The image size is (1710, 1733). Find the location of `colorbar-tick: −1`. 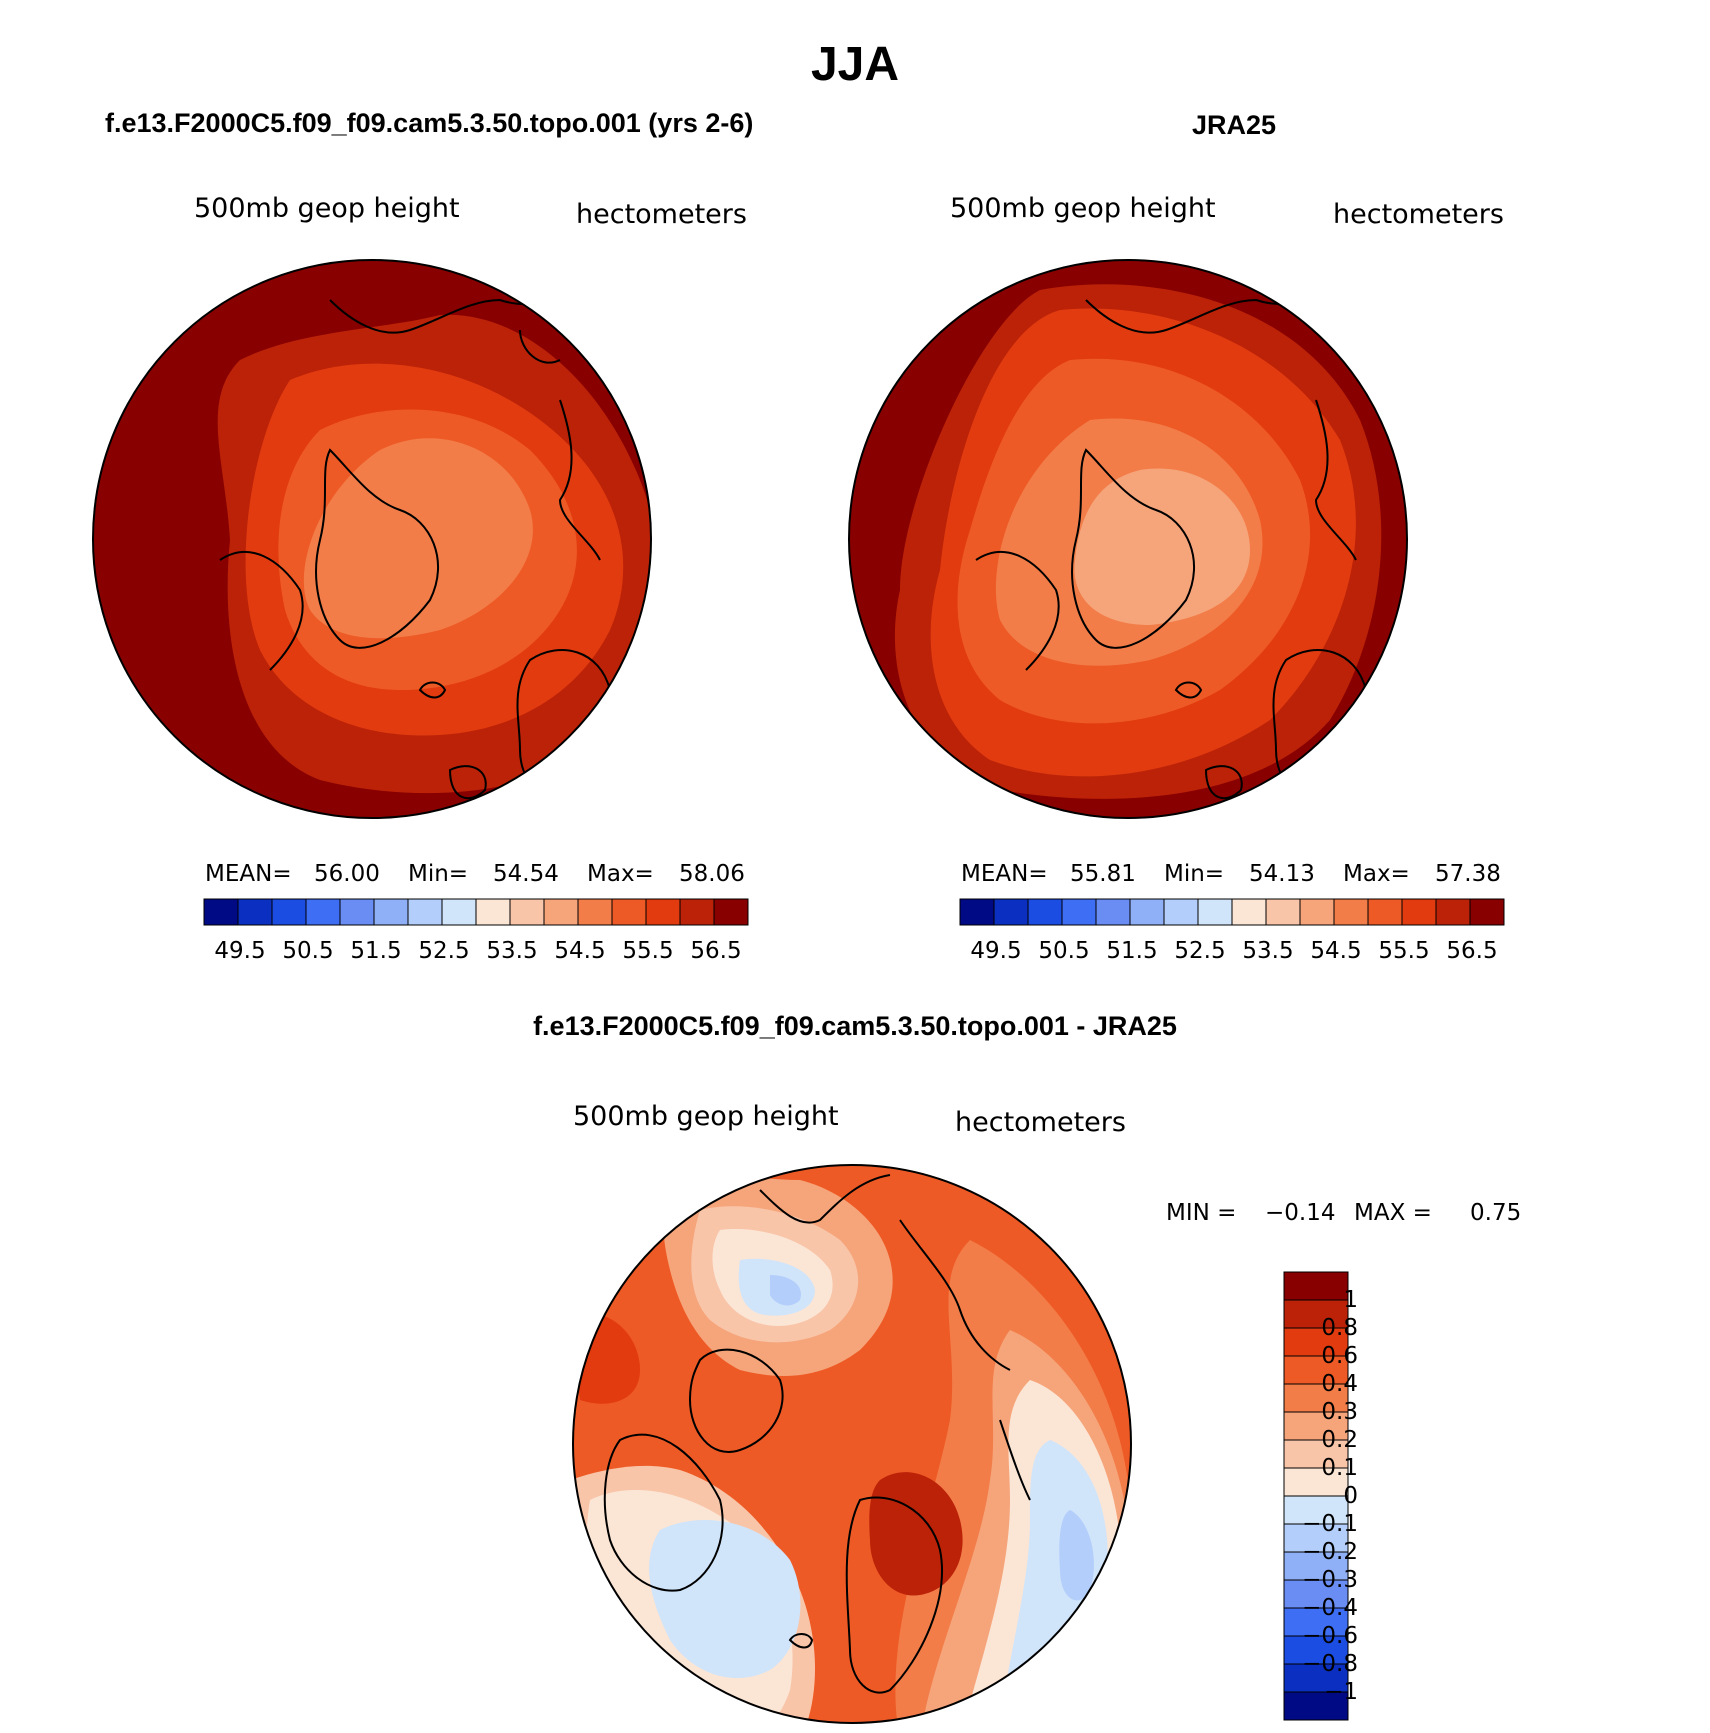

colorbar-tick: −1 is located at coordinates (1341, 1692).